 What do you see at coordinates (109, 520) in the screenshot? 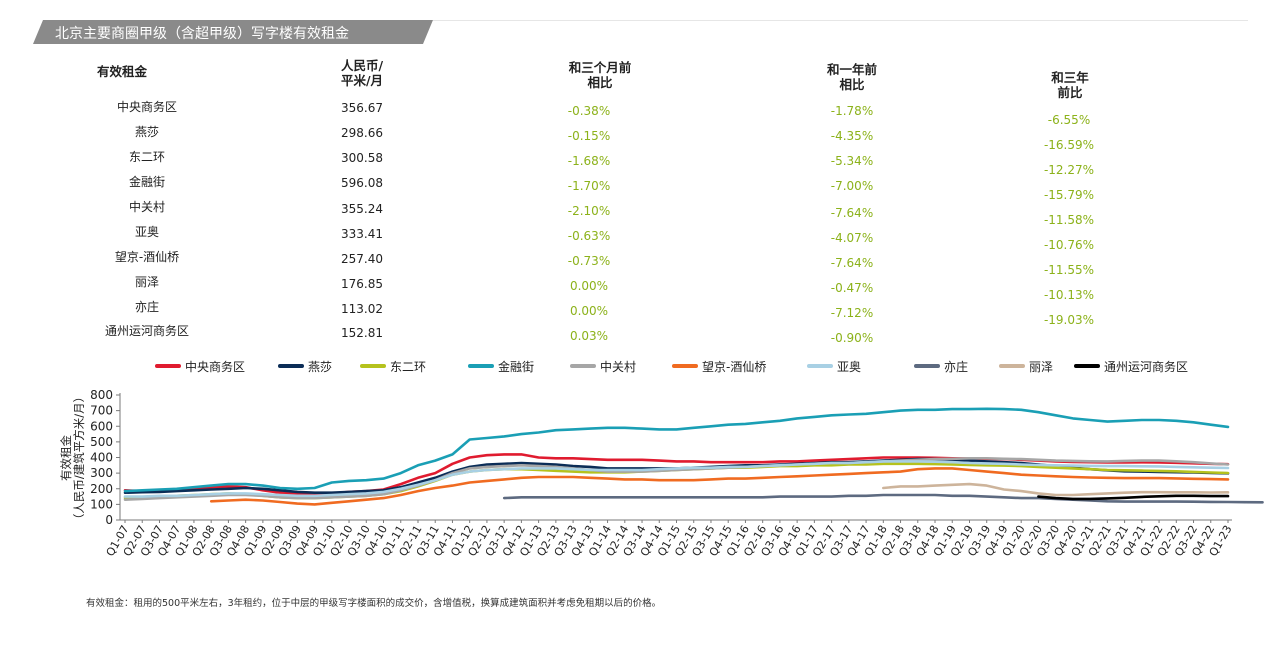
I see `y-tick-label: 0` at bounding box center [109, 520].